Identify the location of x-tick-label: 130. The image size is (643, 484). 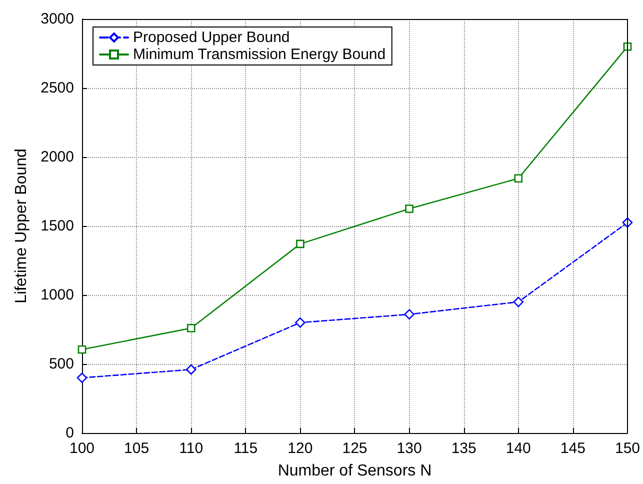
(409, 448).